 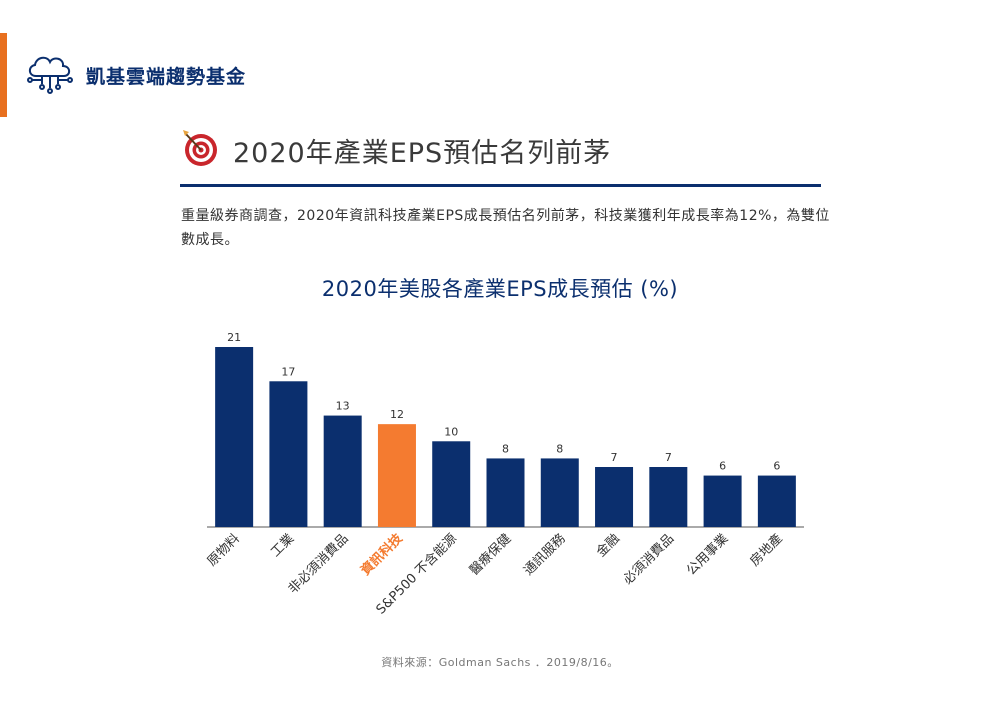 I want to click on accent-bar, so click(x=3, y=75).